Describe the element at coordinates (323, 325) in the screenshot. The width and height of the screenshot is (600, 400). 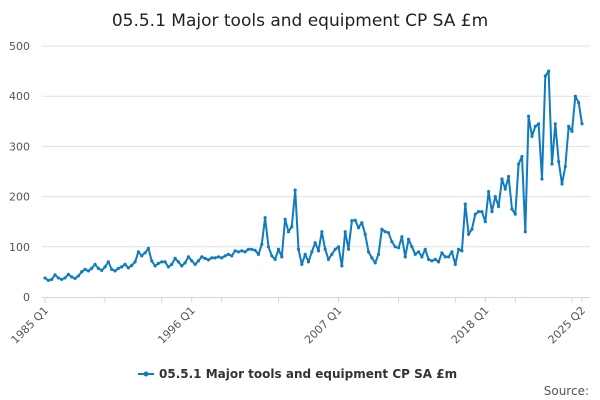
I see `x-tick-label: 2007 Q1` at that location.